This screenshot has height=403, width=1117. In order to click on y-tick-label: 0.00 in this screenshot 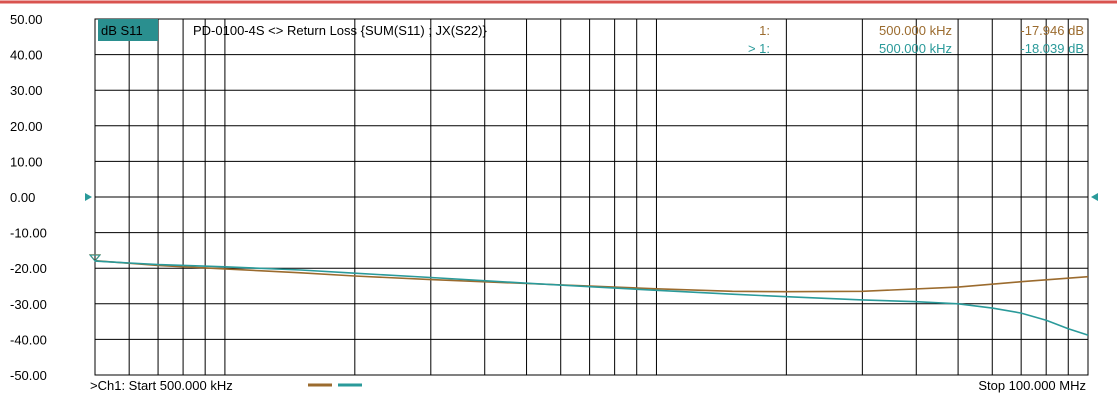, I will do `click(22, 197)`.